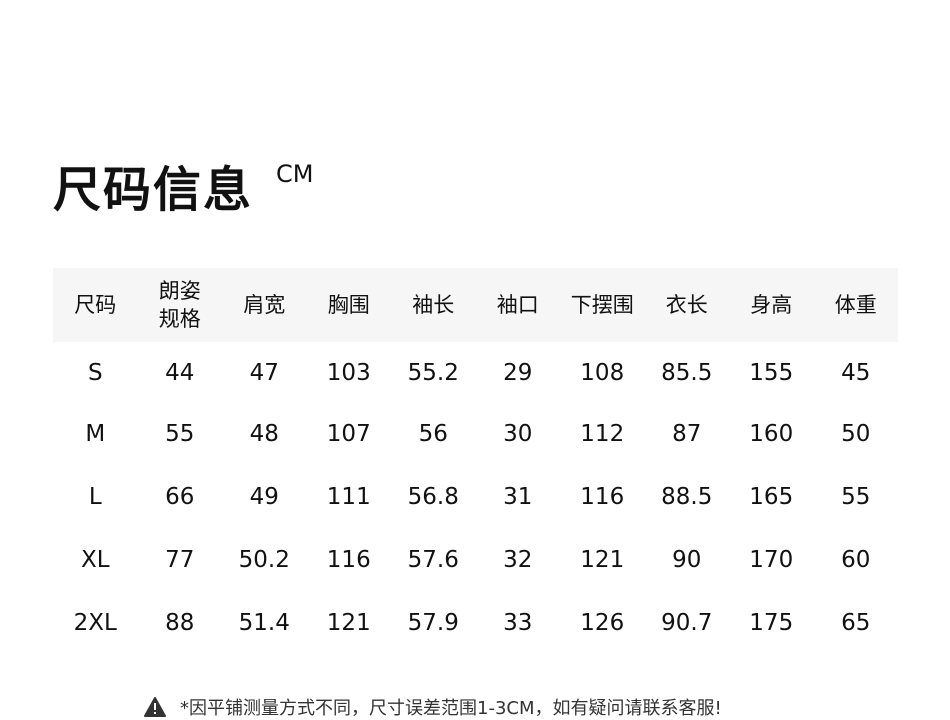 This screenshot has height=720, width=950. I want to click on table-header-row: 尺码 朗姿规格 肩宽 胸围 袖长 袖口 下摆围 衣长 身高 体重, so click(475, 305).